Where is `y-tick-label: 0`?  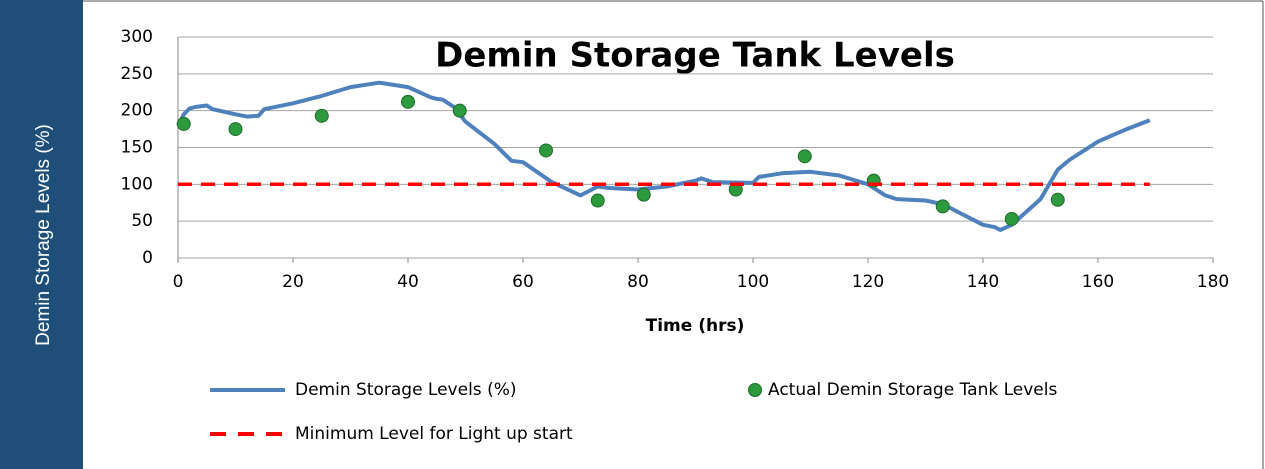
y-tick-label: 0 is located at coordinates (147, 258).